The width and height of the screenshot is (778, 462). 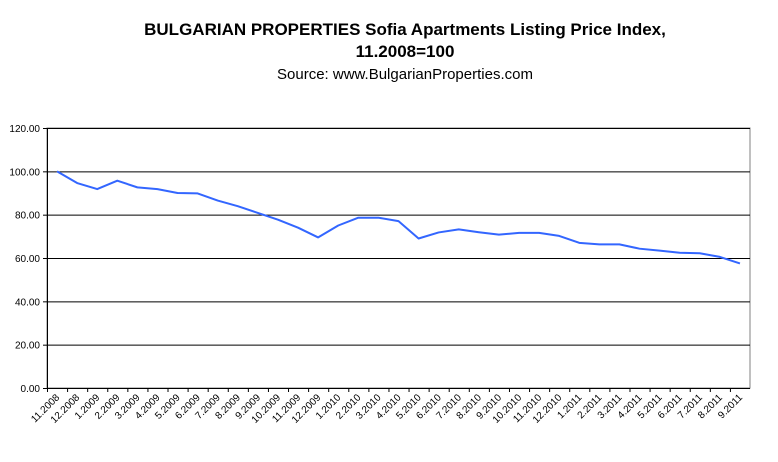 I want to click on y-tick-label: 60.00, so click(x=27, y=259).